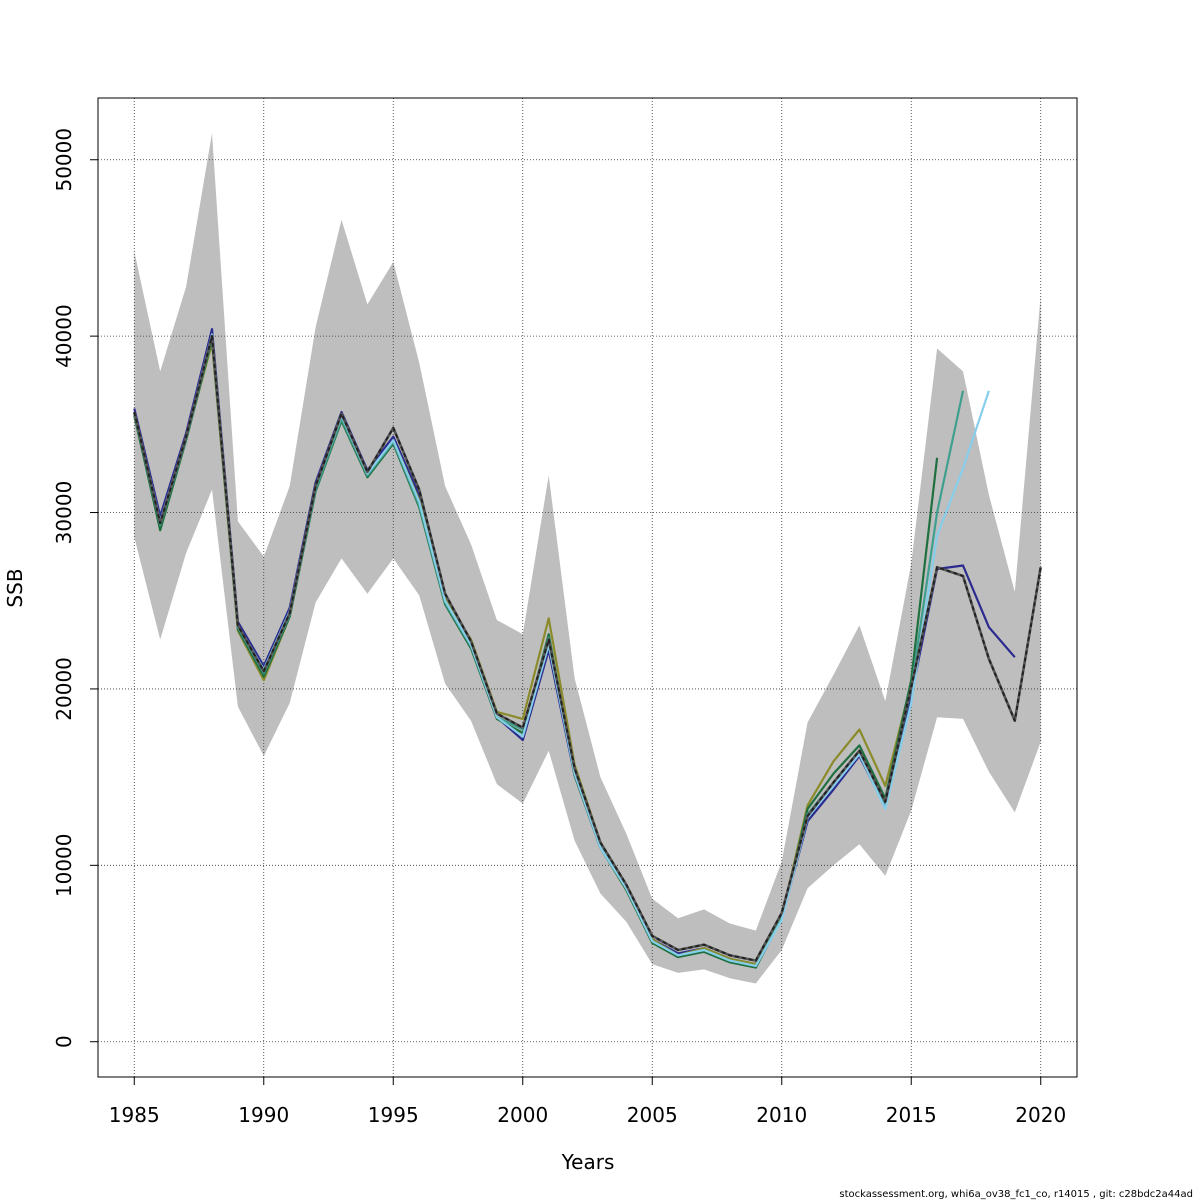  What do you see at coordinates (64, 513) in the screenshot?
I see `y-tick-label: 30000` at bounding box center [64, 513].